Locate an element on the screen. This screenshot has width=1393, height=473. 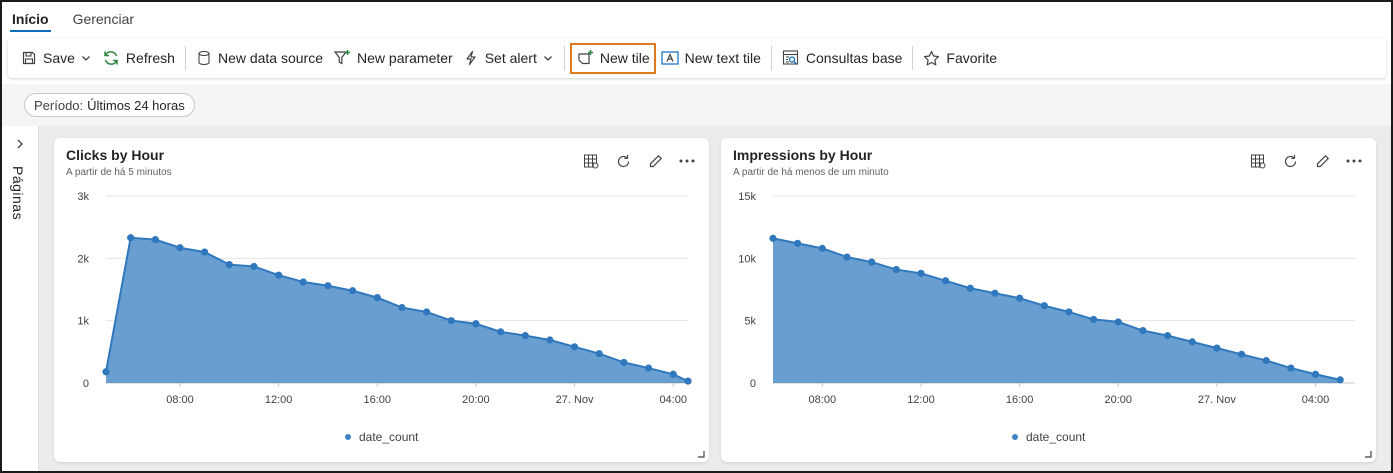
ellipsis-icon is located at coordinates (1354, 161).